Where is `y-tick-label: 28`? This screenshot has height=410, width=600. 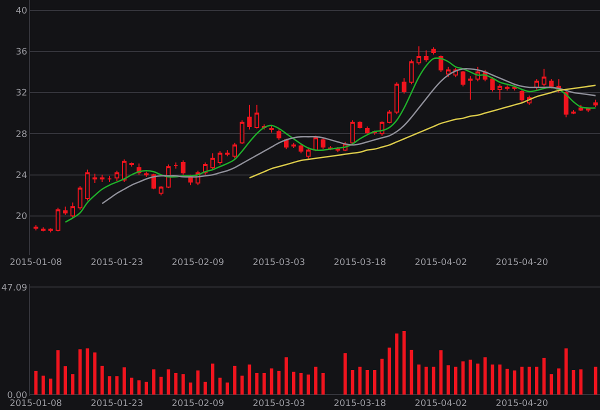 y-tick-label: 28 is located at coordinates (22, 135).